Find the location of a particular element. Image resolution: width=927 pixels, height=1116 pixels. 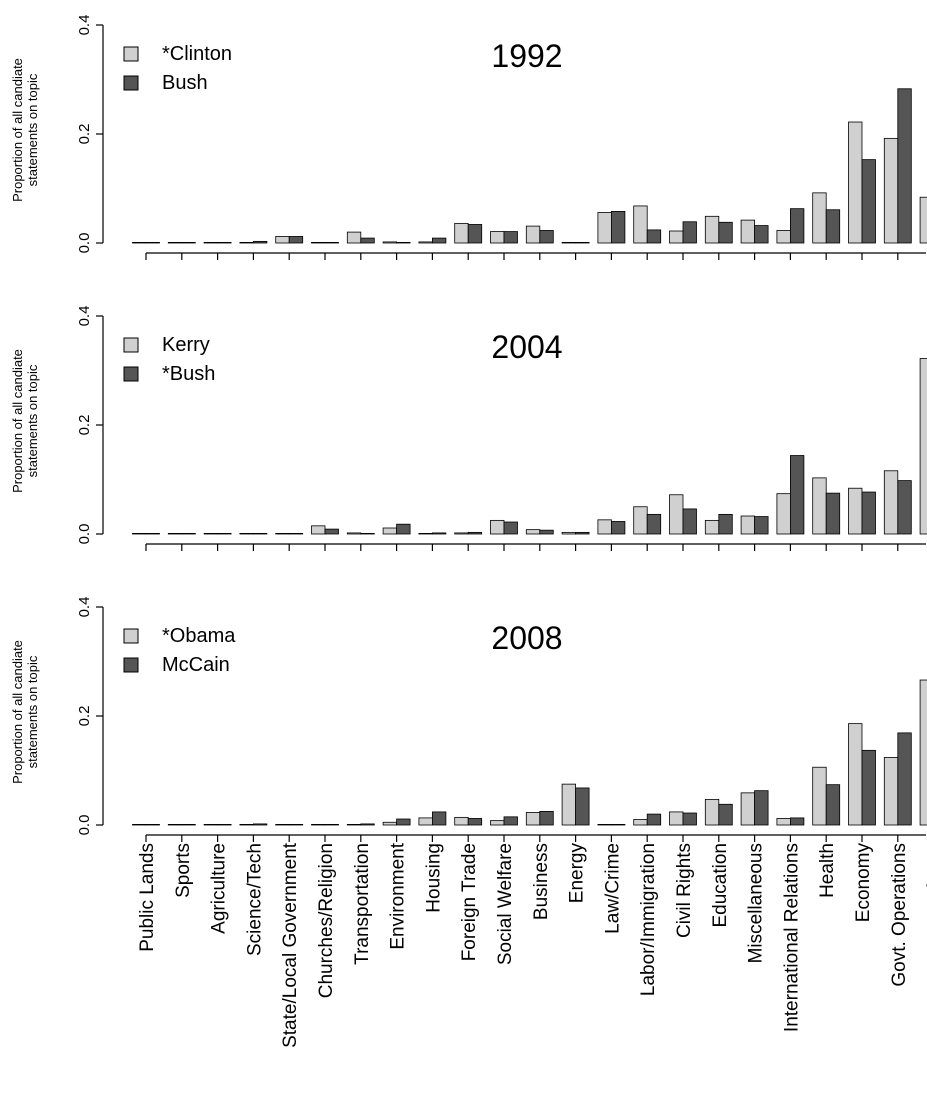

chart-title: 1992 is located at coordinates (526, 56).